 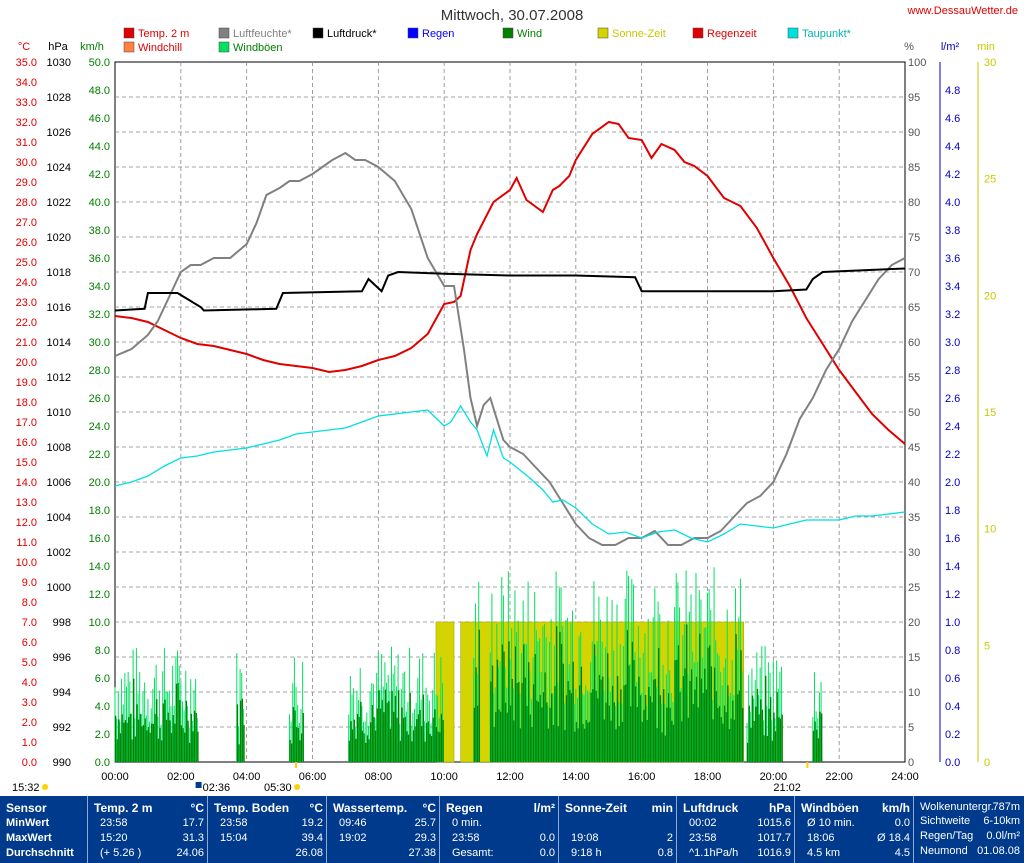 What do you see at coordinates (313, 777) in the screenshot?
I see `tick-time: 06:00` at bounding box center [313, 777].